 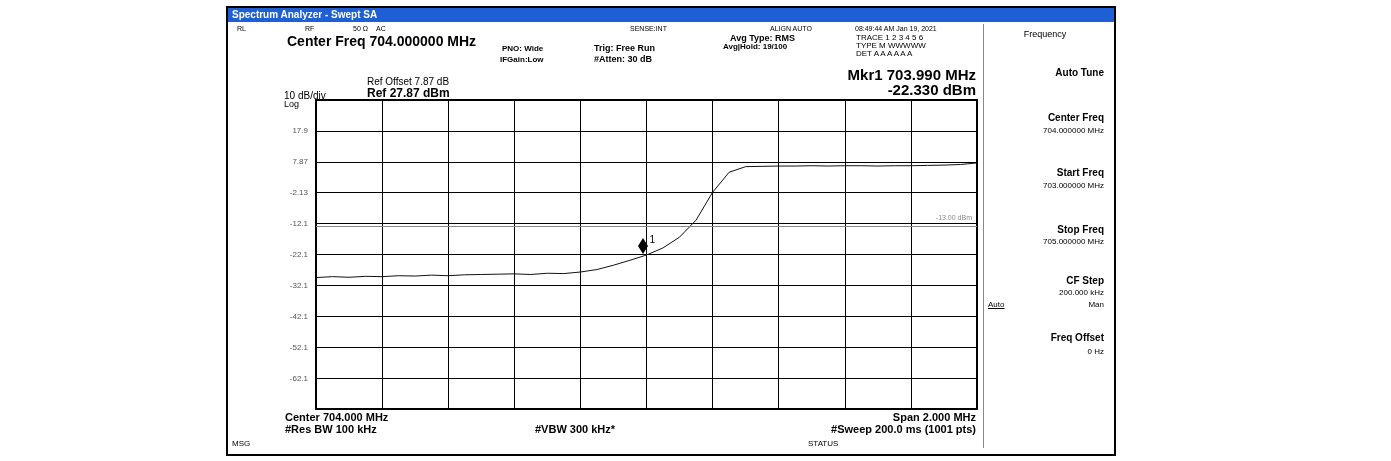 What do you see at coordinates (1081, 292) in the screenshot?
I see `text: 200.000 kHz` at bounding box center [1081, 292].